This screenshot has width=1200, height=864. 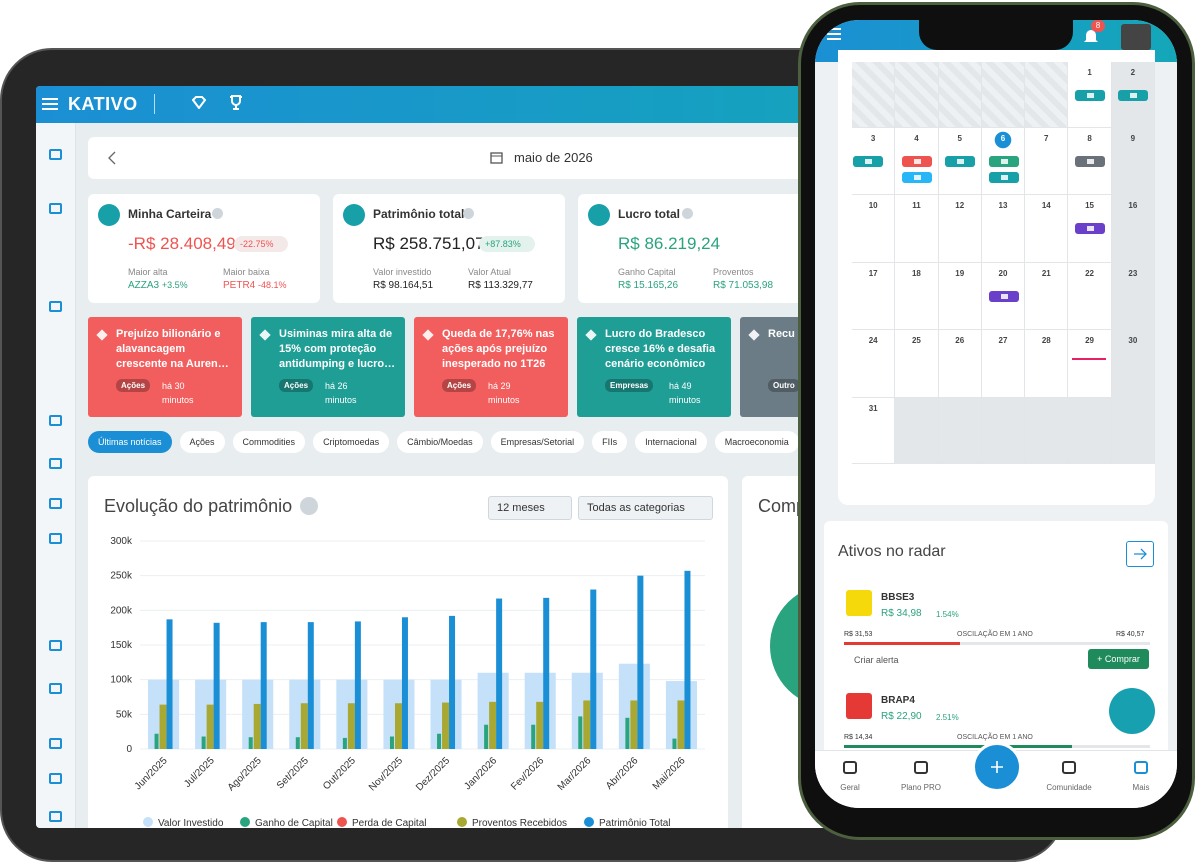 What do you see at coordinates (960, 229) in the screenshot?
I see `calendar-day: 12` at bounding box center [960, 229].